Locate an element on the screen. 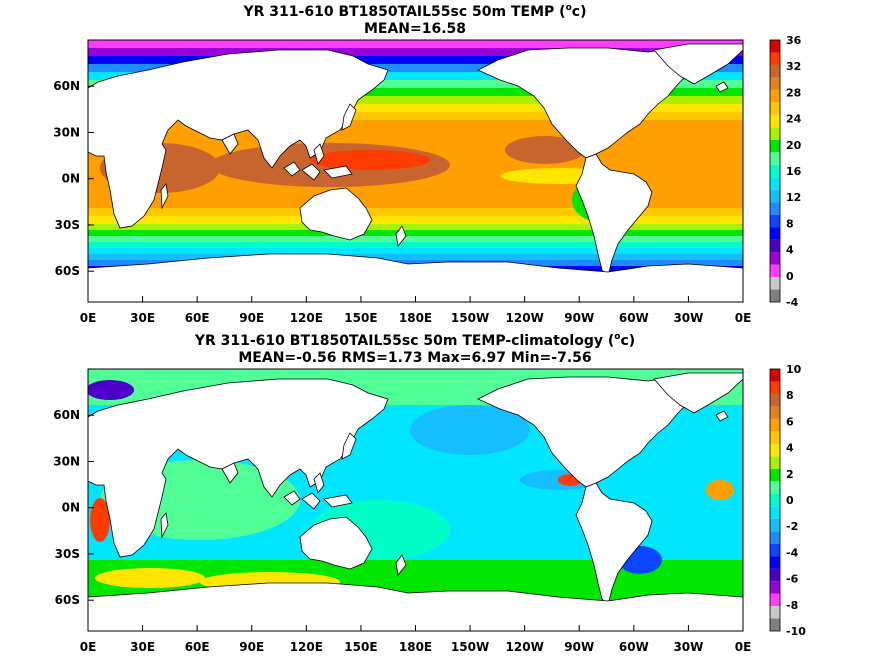 The width and height of the screenshot is (875, 656). x-tick-label: 150W is located at coordinates (470, 318).